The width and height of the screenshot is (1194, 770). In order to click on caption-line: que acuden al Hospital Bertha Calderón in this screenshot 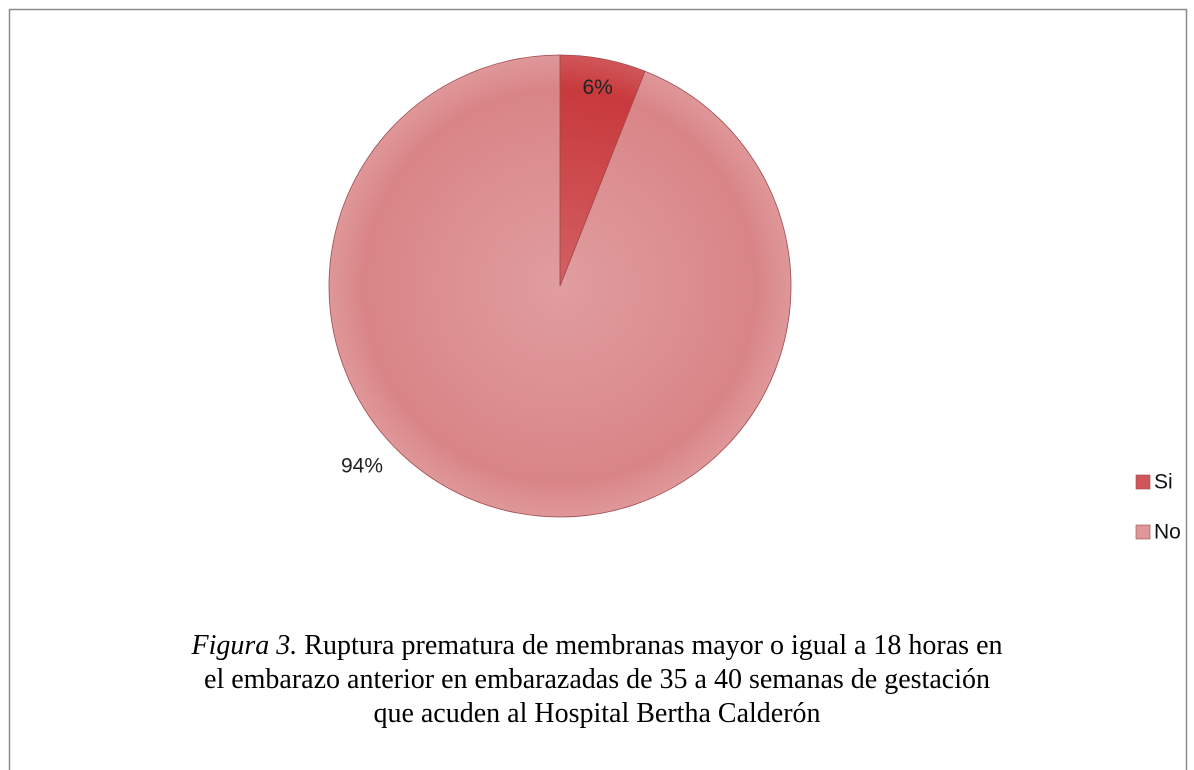, I will do `click(597, 714)`.